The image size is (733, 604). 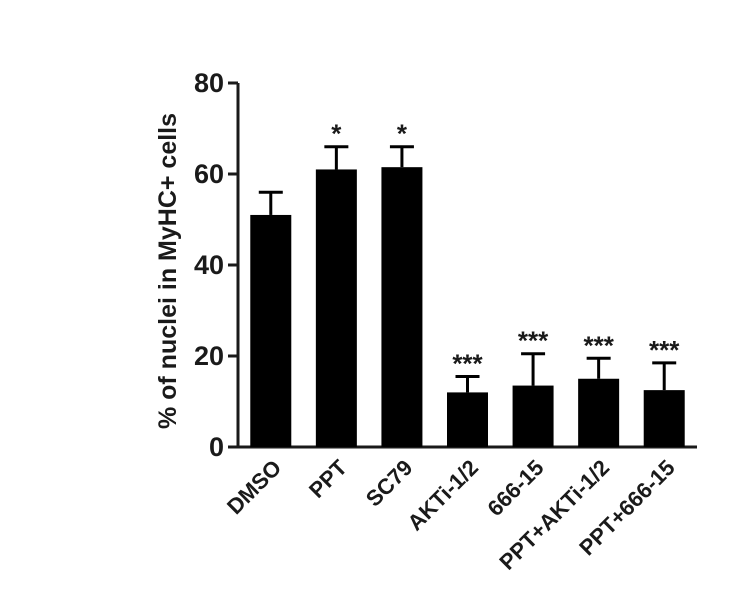 What do you see at coordinates (216, 447) in the screenshot?
I see `y-tick-label: 0` at bounding box center [216, 447].